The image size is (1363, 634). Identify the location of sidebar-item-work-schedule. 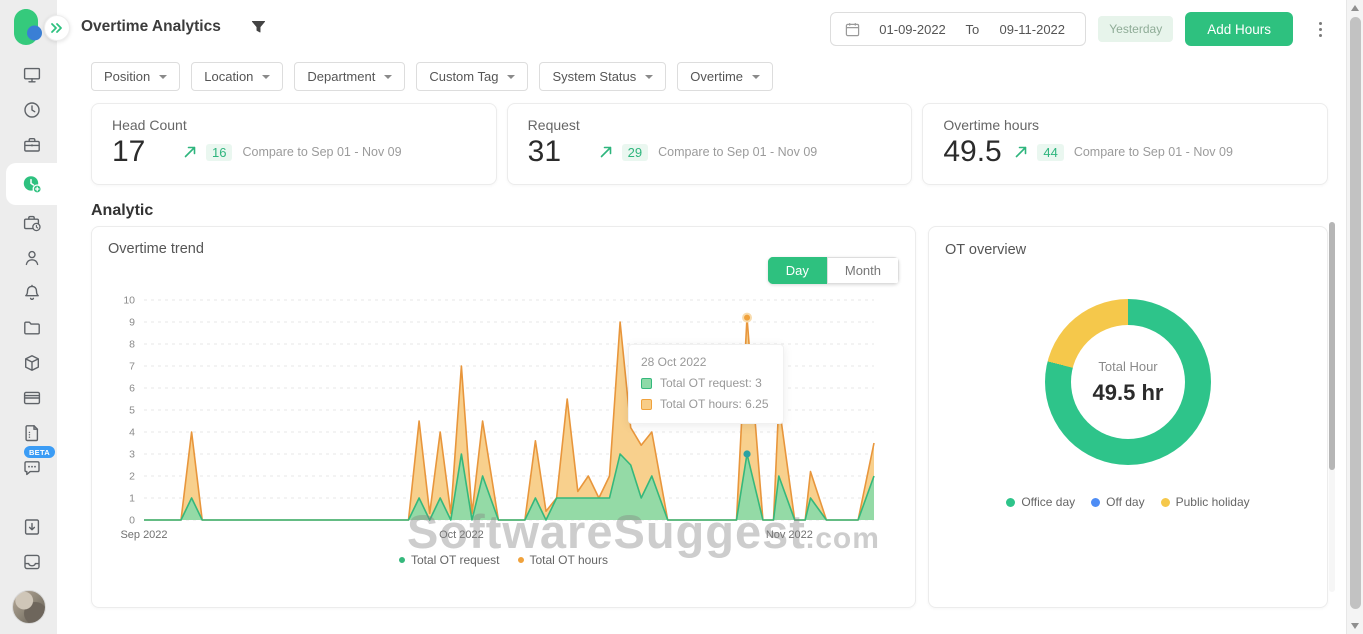
(31, 223).